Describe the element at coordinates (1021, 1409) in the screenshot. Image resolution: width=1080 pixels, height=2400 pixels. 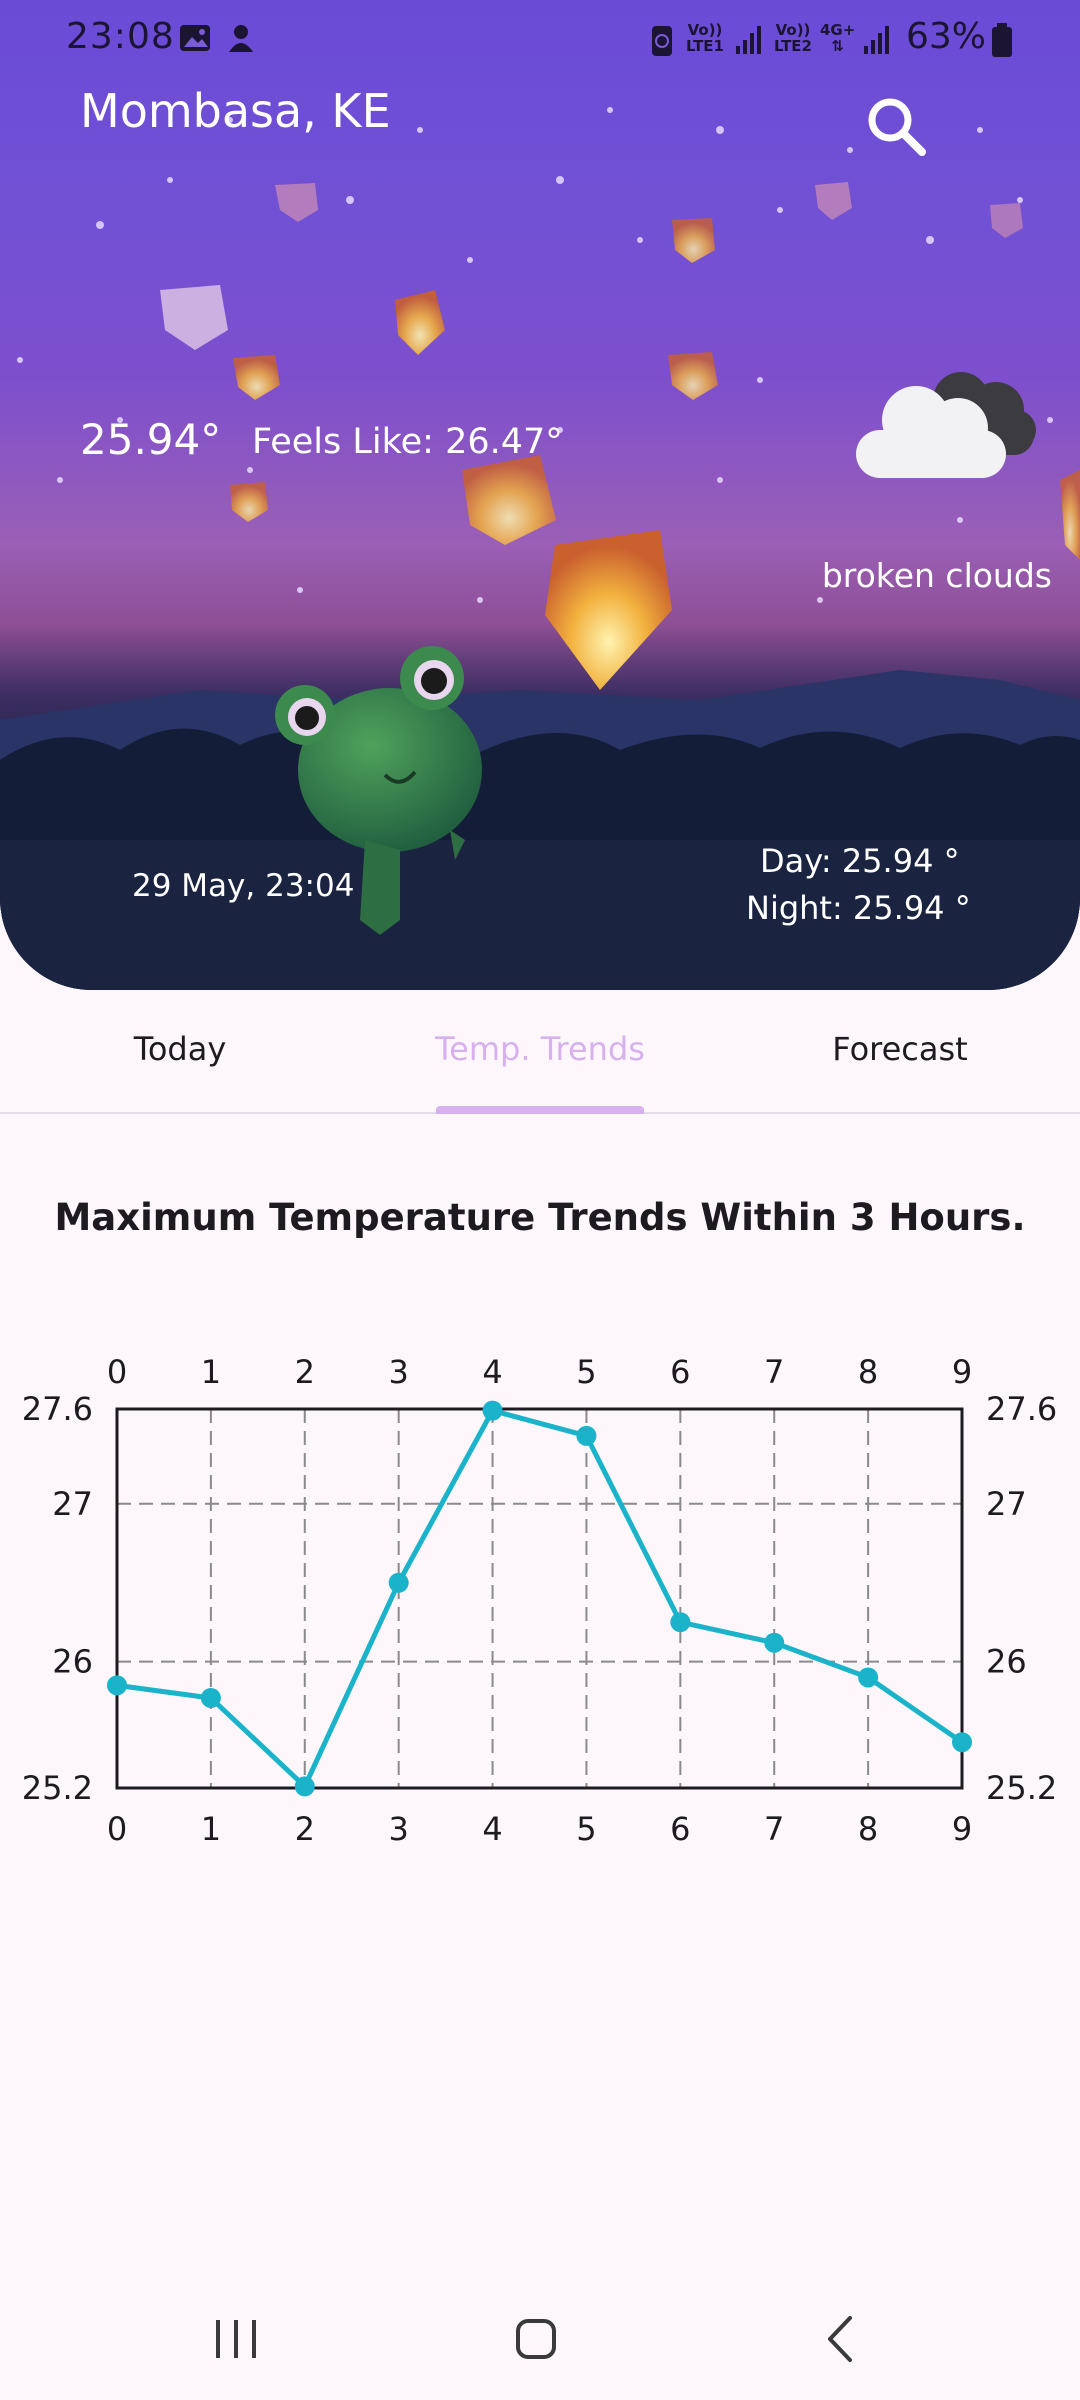
I see `y-tick-label-right: 27.6` at that location.